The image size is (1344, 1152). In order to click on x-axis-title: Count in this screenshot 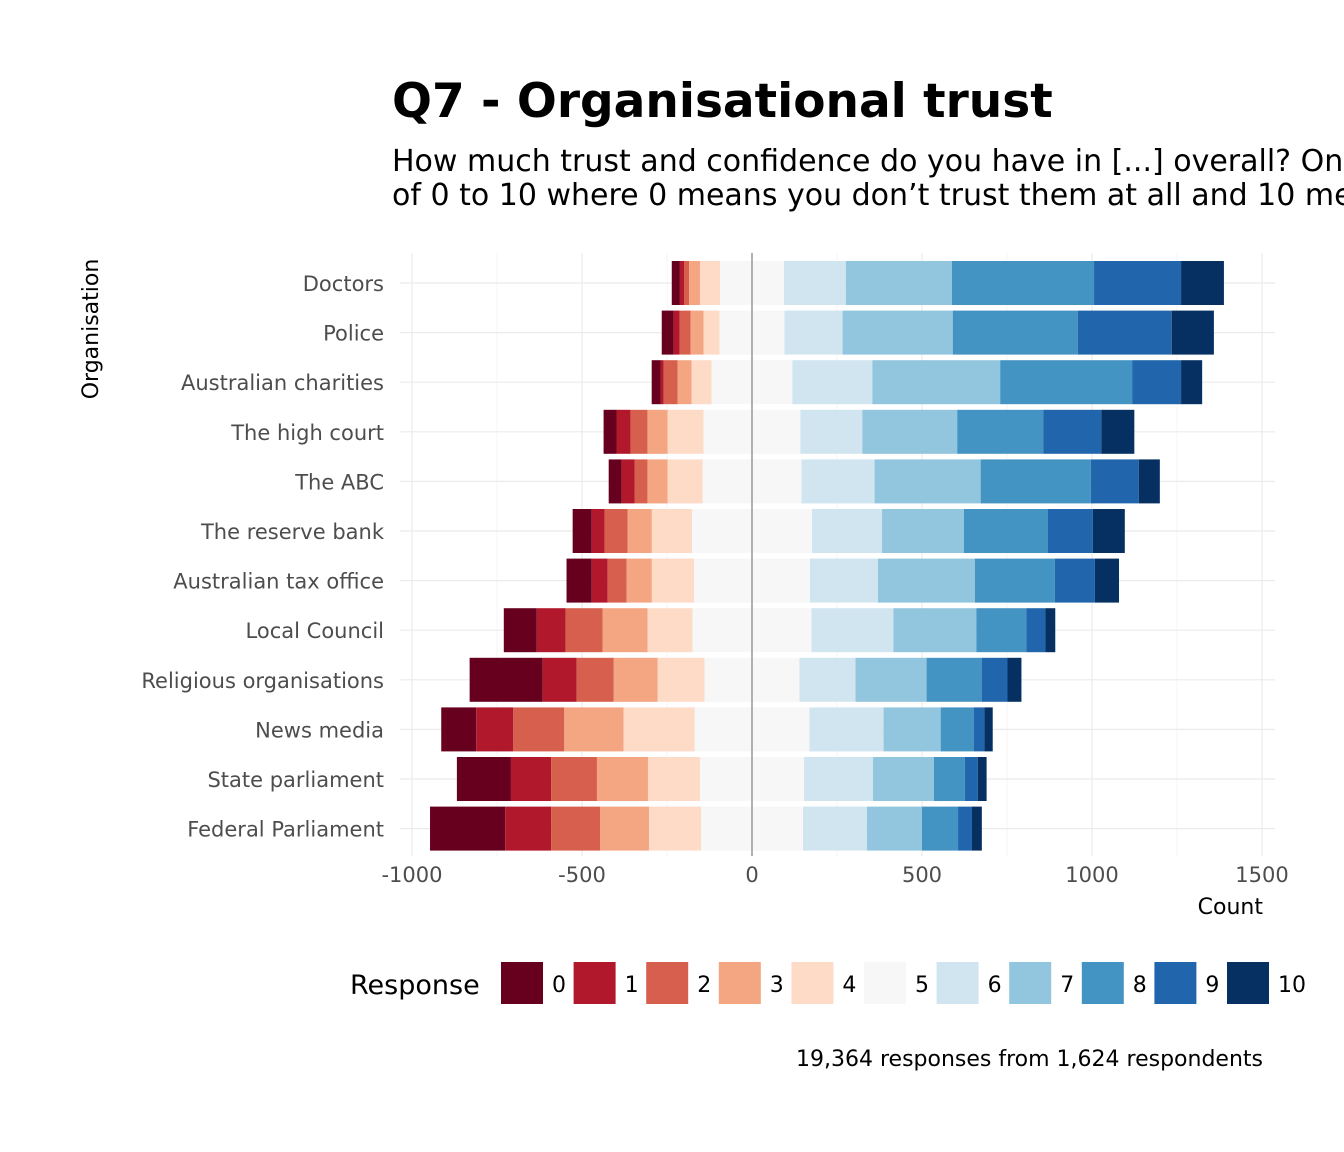, I will do `click(1231, 907)`.